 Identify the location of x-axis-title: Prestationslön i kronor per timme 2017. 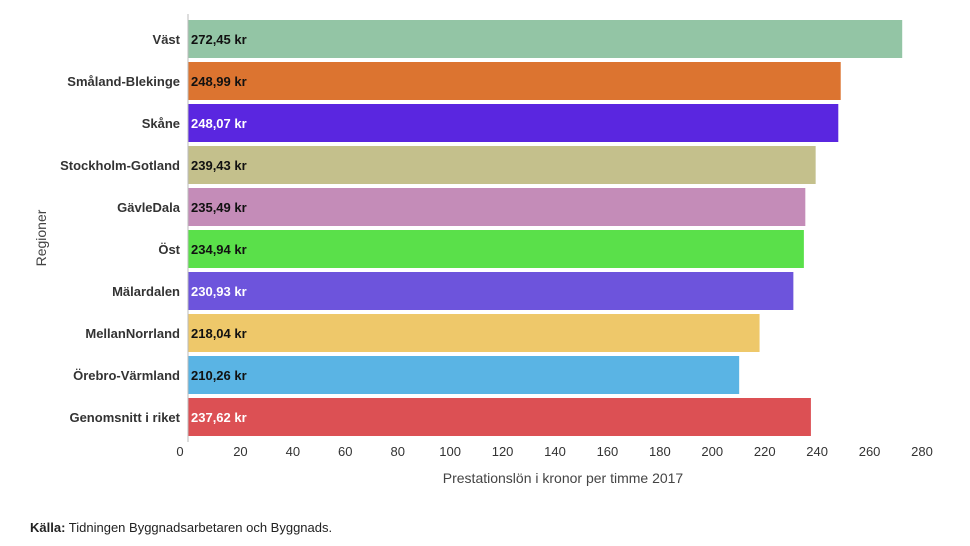
(563, 478).